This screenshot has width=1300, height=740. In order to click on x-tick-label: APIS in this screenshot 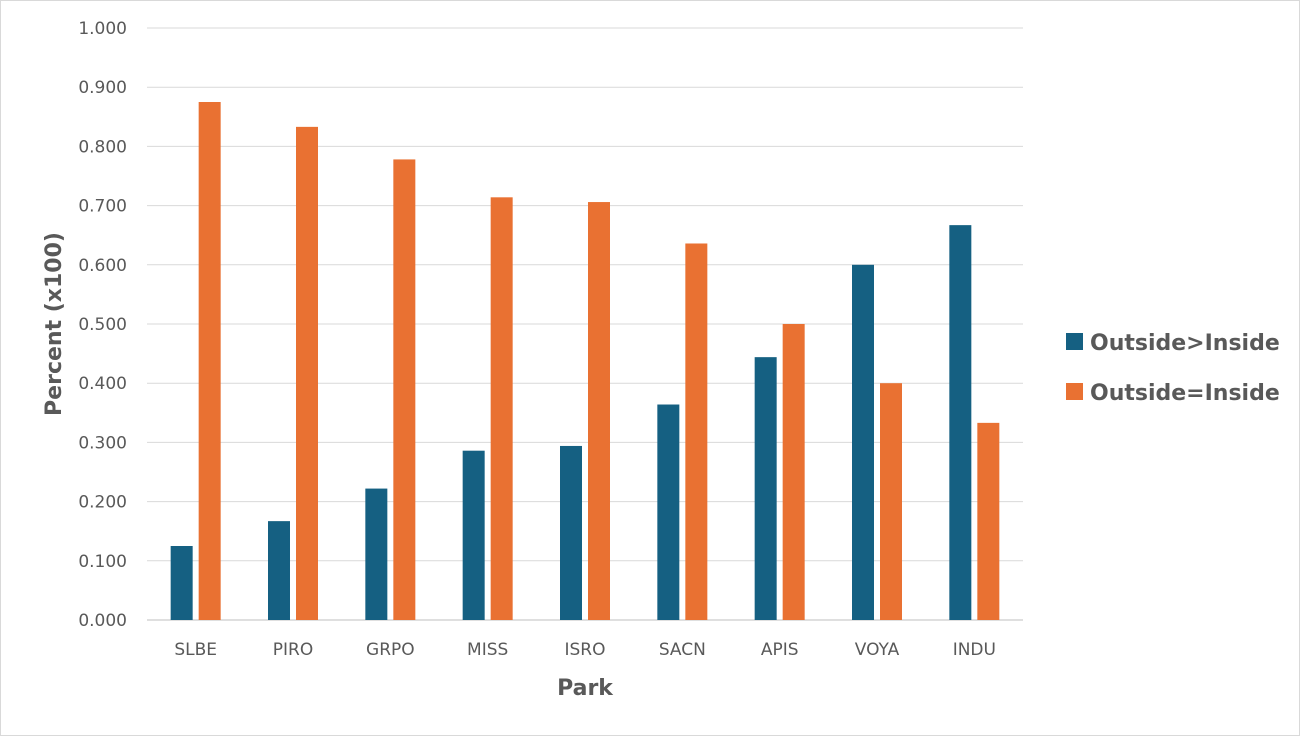, I will do `click(780, 650)`.